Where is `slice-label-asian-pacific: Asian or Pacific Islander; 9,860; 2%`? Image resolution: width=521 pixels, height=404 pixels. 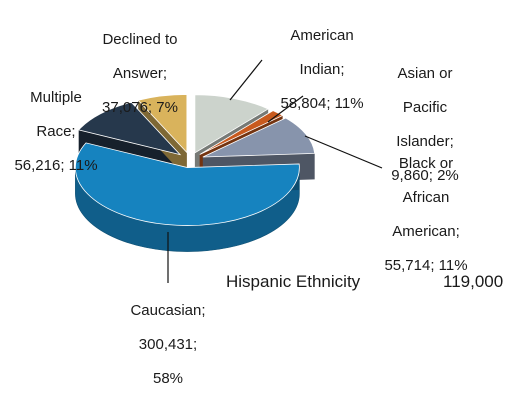
slice-label-asian-pacific: Asian or Pacific Islander; 9,860; 2% is located at coordinates (425, 124).